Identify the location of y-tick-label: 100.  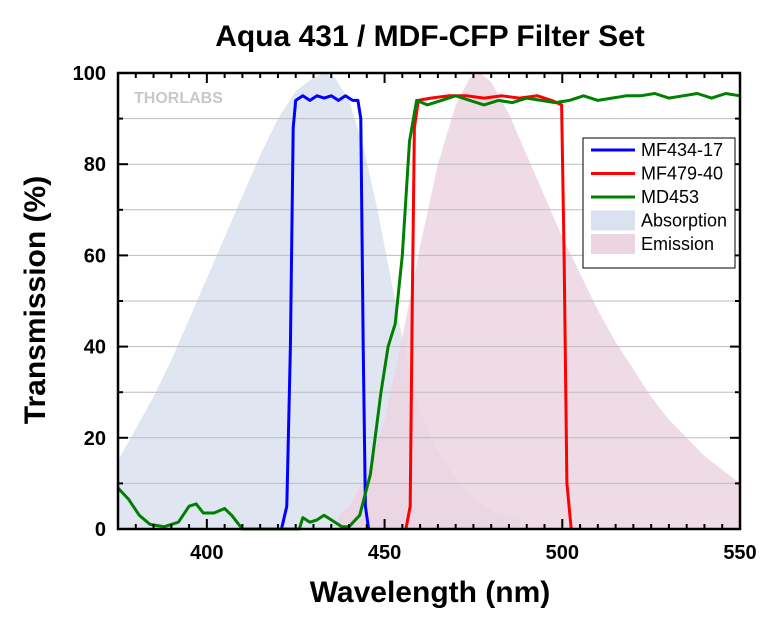
(89, 74).